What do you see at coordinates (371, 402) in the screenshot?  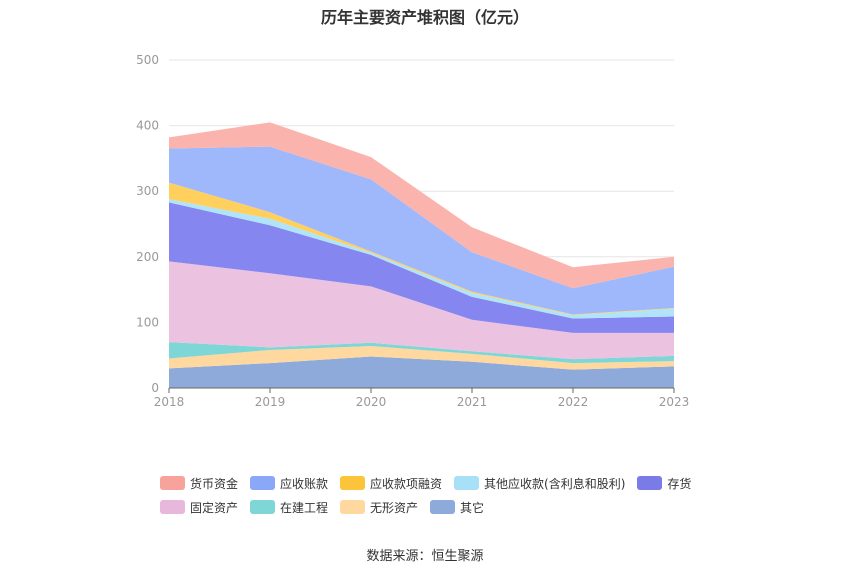 I see `x-tick-label: 2020` at bounding box center [371, 402].